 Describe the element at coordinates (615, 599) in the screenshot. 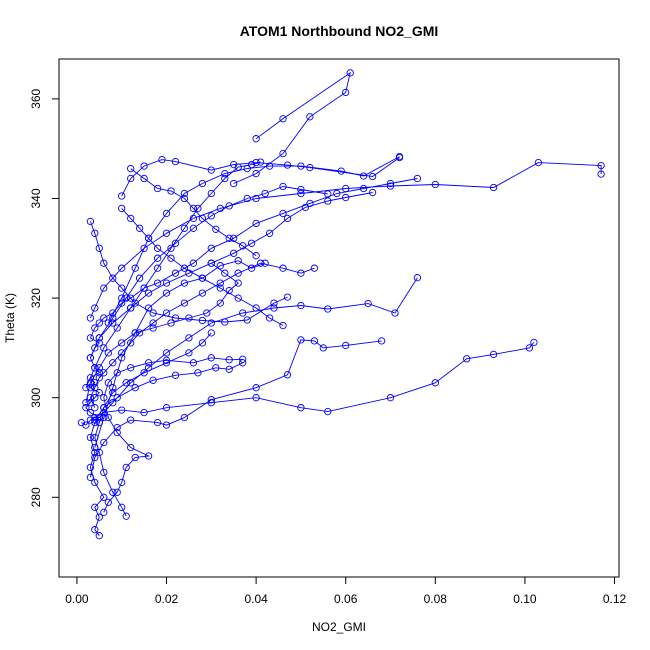

I see `x-tick-label: 0.12` at that location.